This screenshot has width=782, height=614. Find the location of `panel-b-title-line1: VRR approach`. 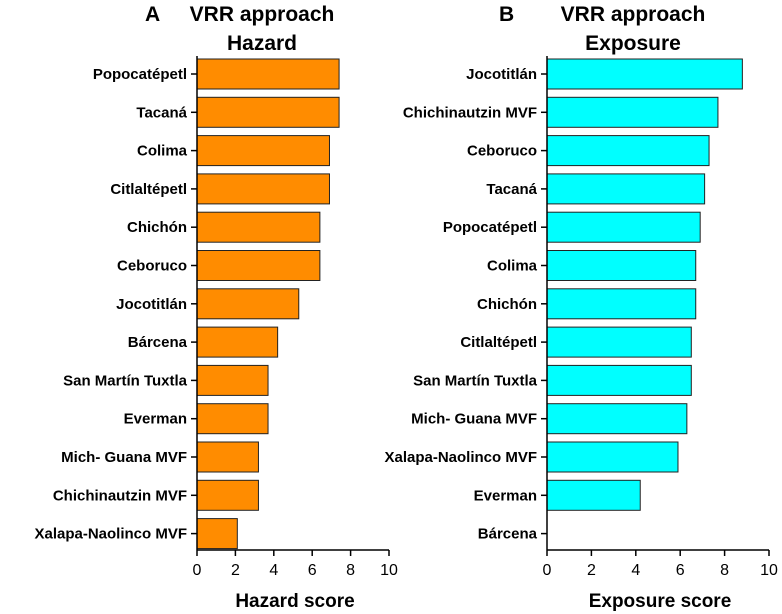

panel-b-title-line1: VRR approach is located at coordinates (633, 14).